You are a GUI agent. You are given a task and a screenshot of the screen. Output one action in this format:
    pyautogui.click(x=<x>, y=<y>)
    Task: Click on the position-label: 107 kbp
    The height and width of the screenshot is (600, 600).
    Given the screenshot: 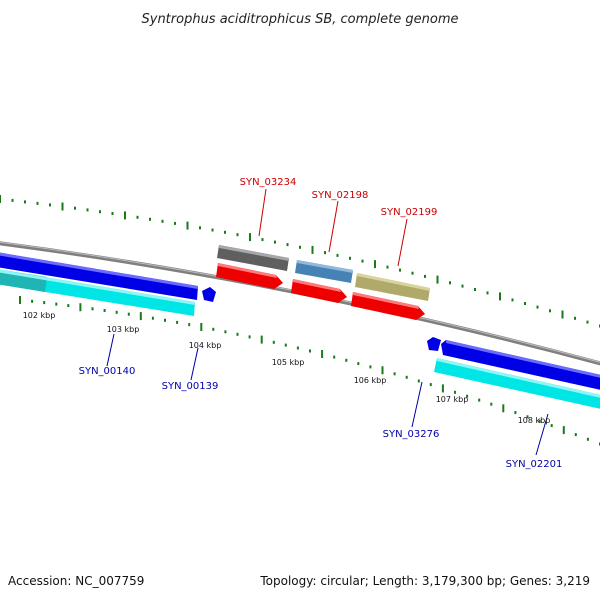 What is the action you would take?
    pyautogui.click(x=452, y=399)
    